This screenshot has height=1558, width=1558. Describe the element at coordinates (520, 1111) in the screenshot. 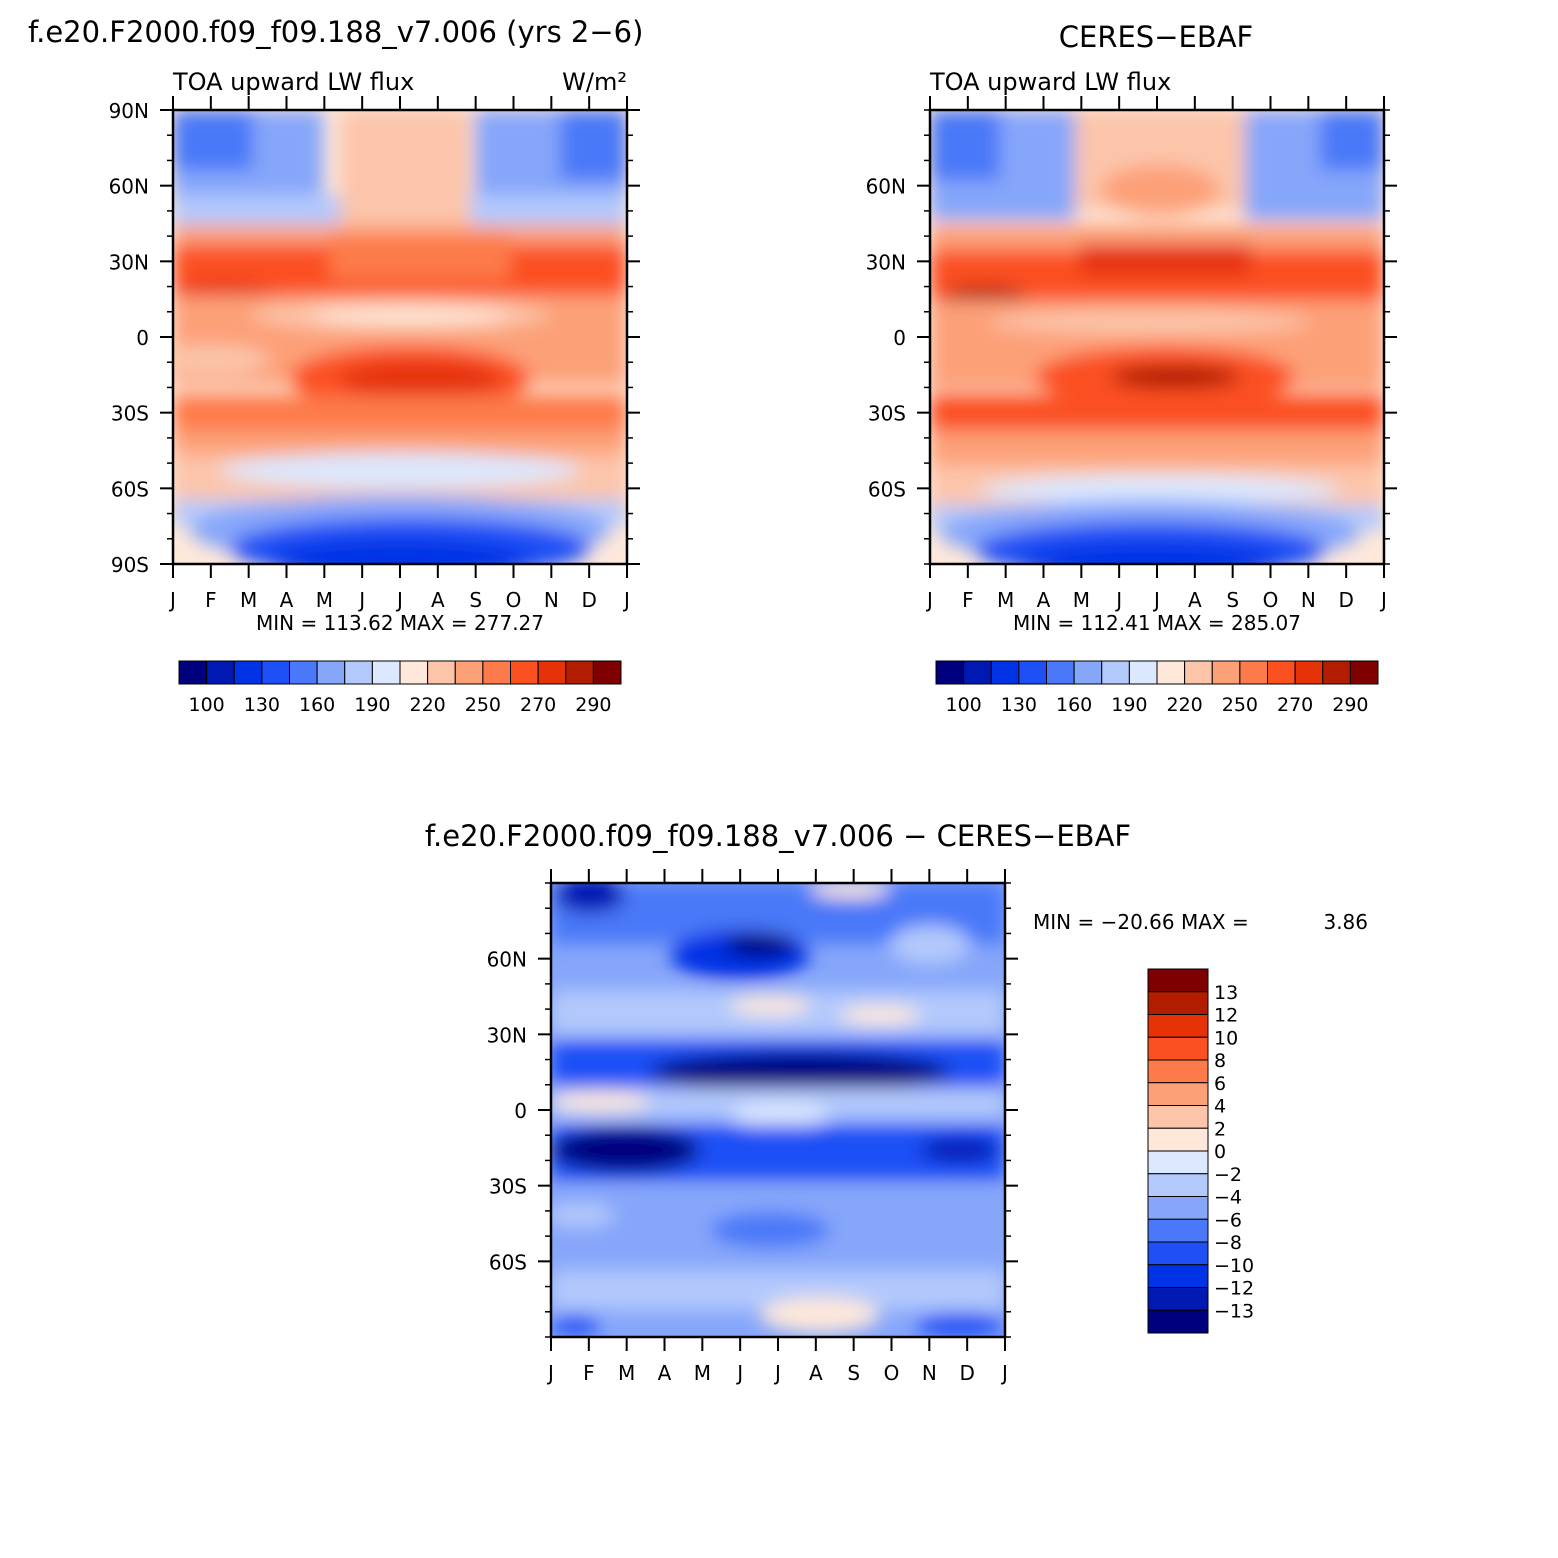

I see `diff-y-tick-label: 0` at that location.